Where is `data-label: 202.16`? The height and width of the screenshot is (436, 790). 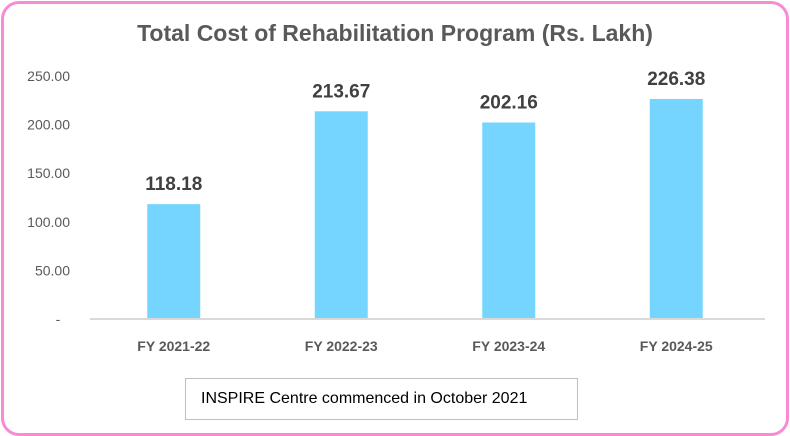 data-label: 202.16 is located at coordinates (509, 103).